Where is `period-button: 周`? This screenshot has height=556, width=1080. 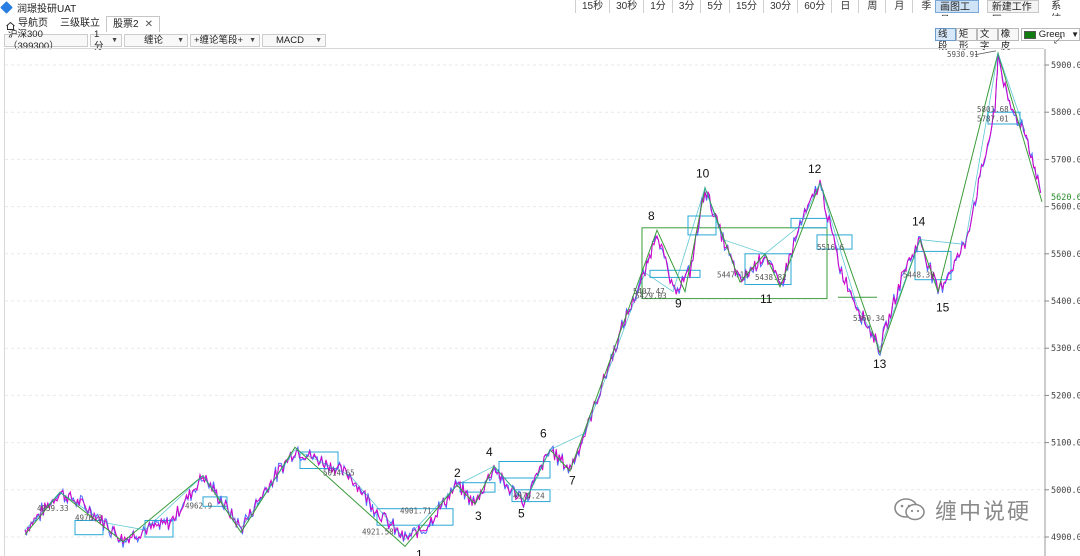
period-button: 周 is located at coordinates (871, 6).